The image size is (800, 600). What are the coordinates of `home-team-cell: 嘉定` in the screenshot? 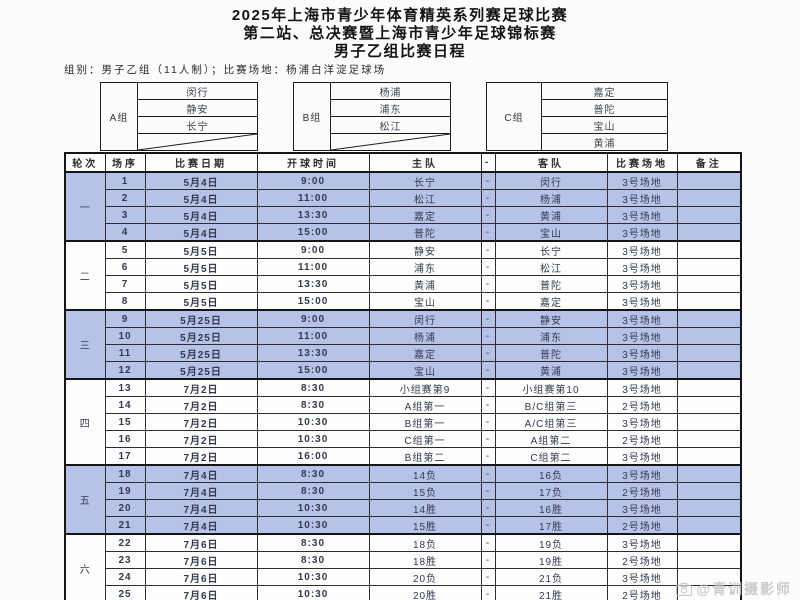 It's located at (425, 353).